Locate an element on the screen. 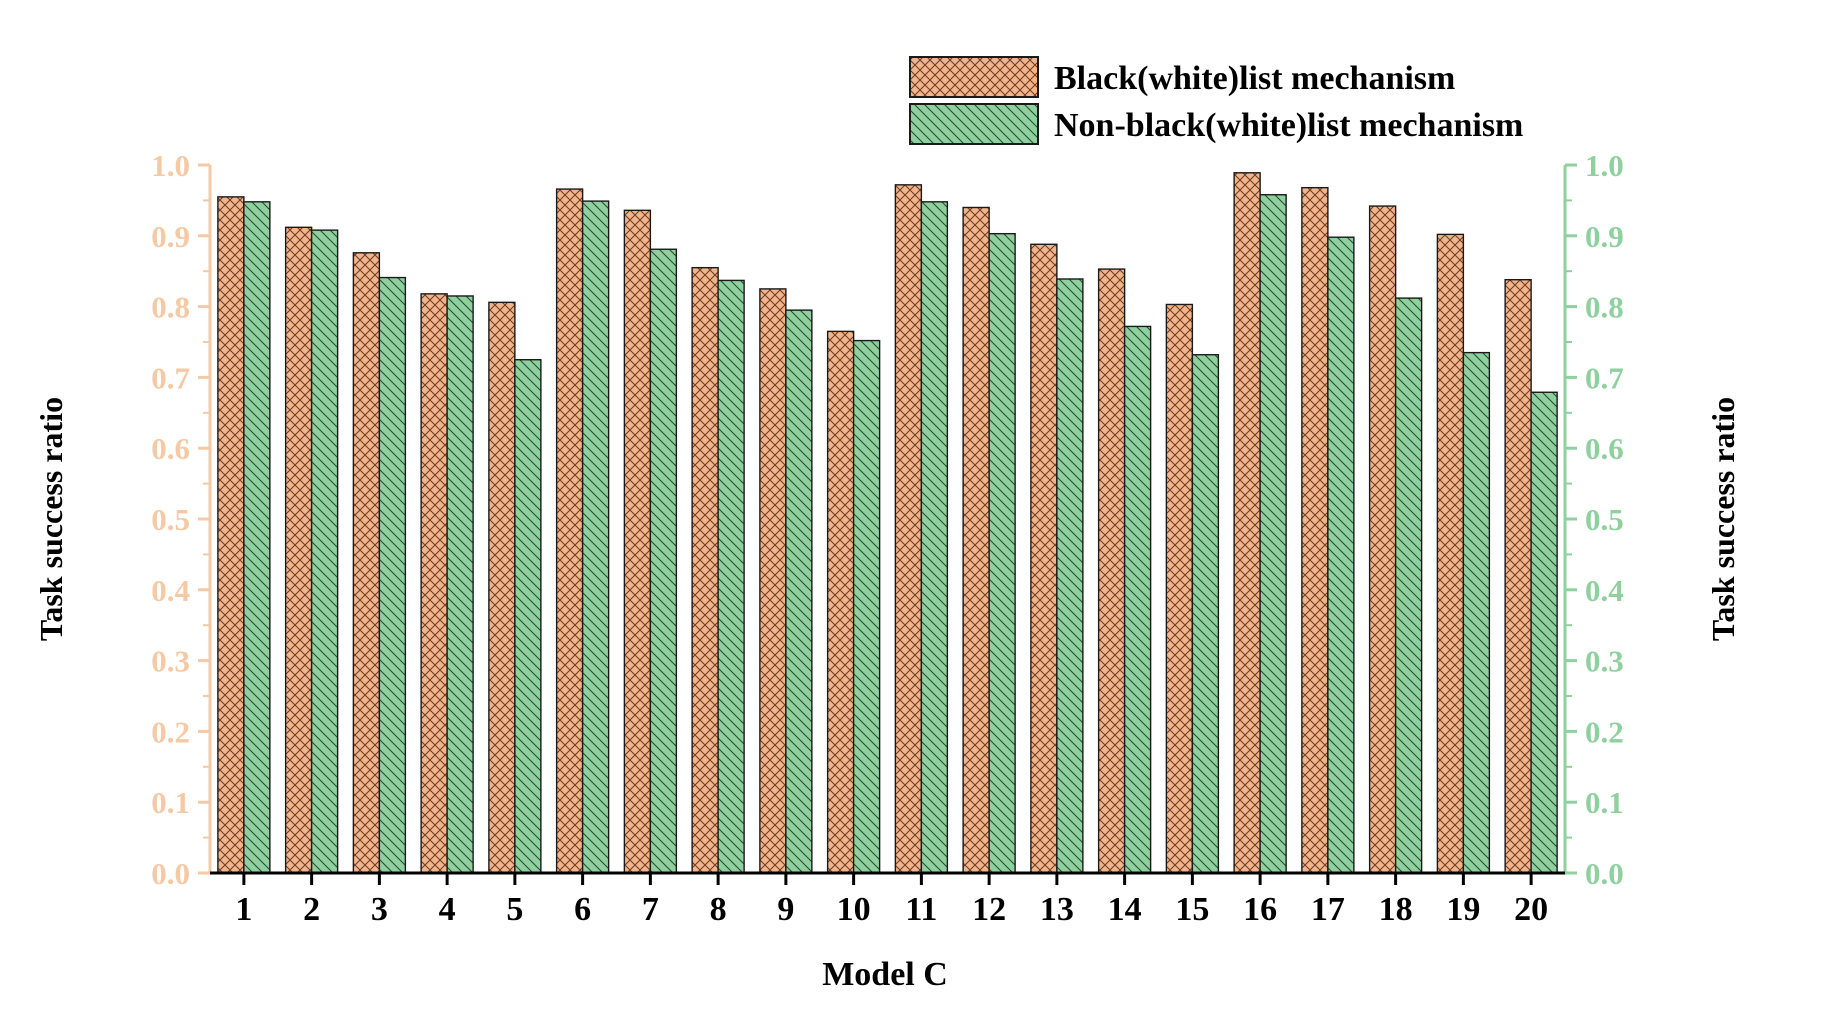 This screenshot has width=1840, height=1018. x-tick-label: 12 is located at coordinates (989, 909).